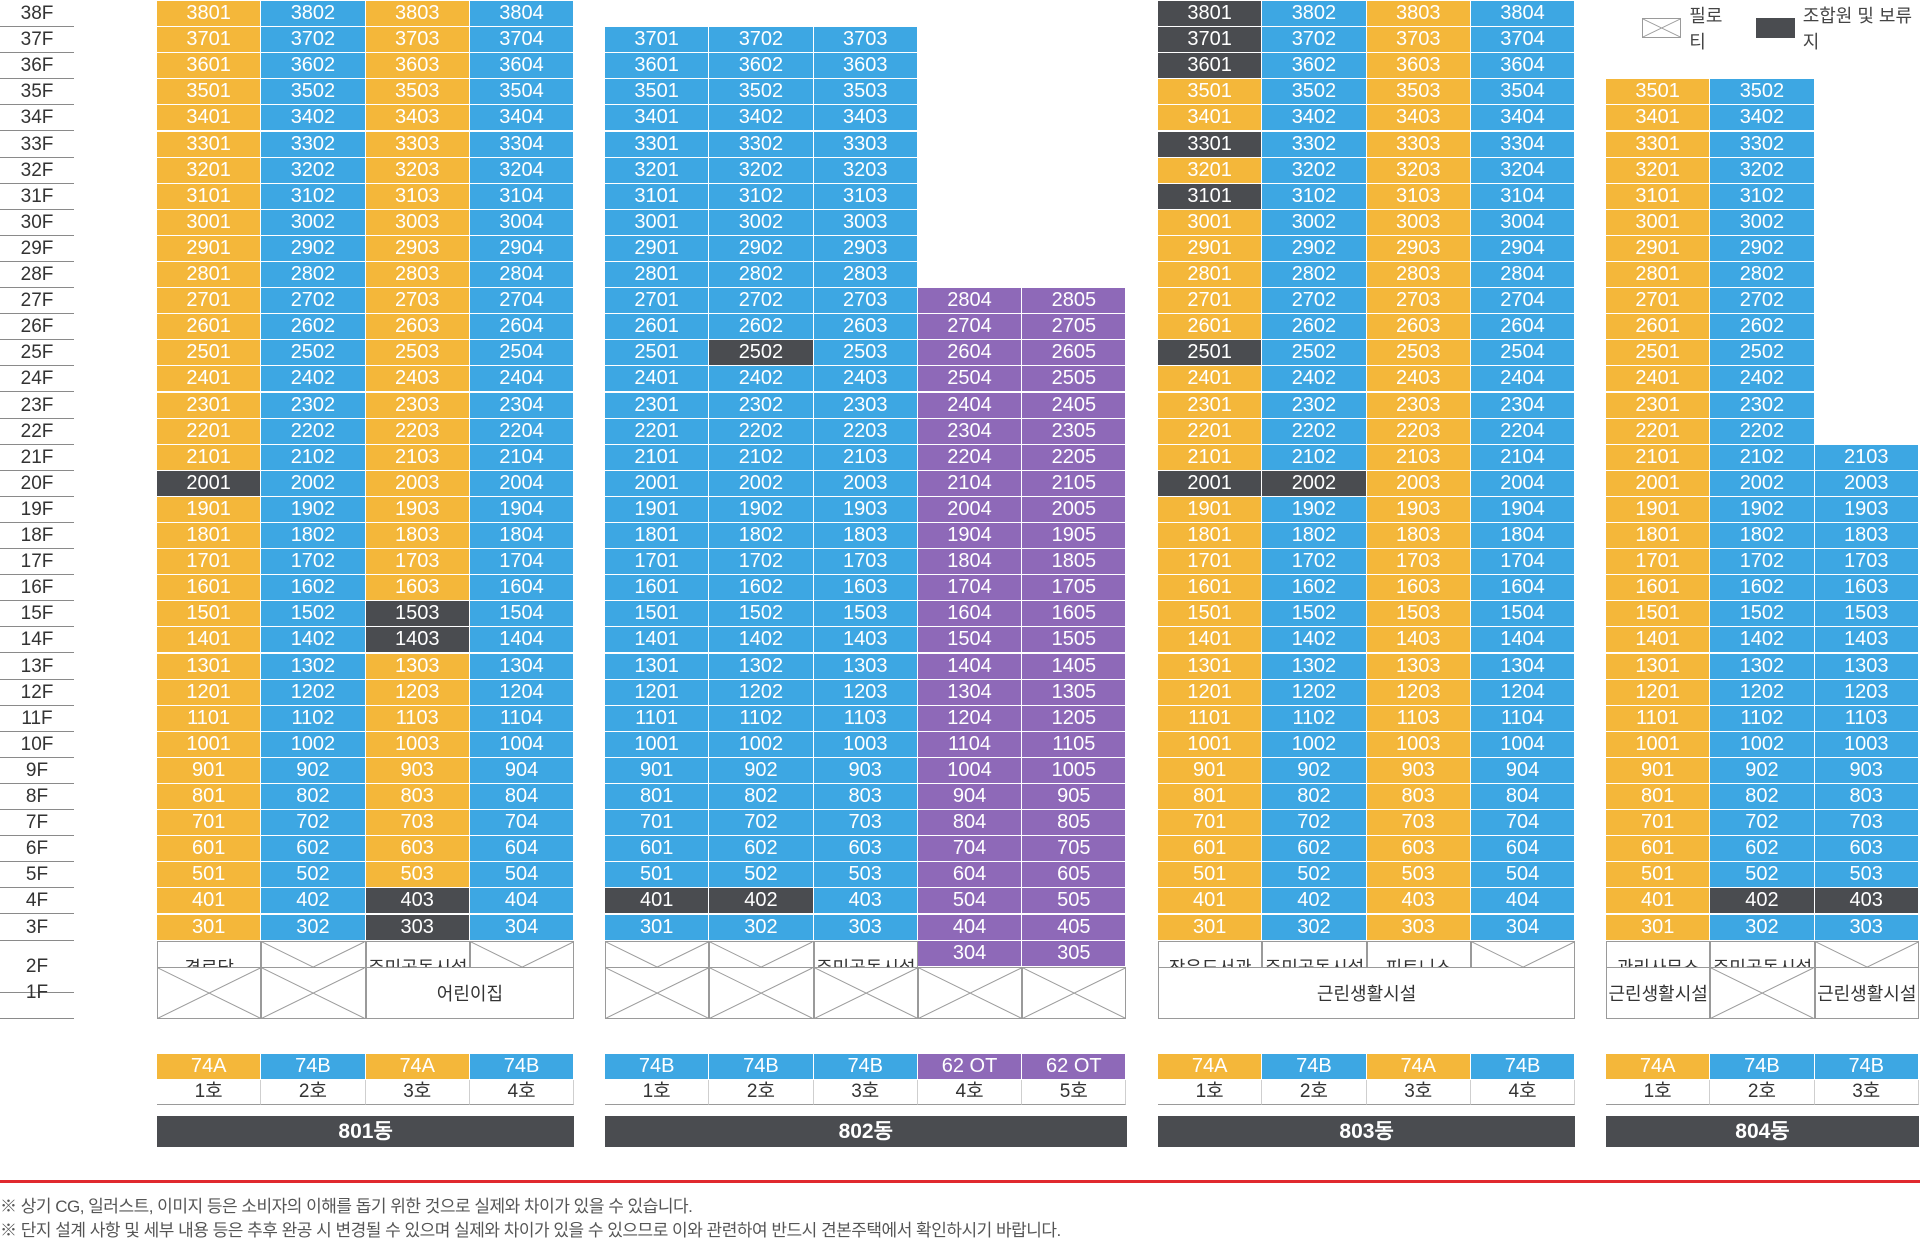 This screenshot has width=1920, height=1259. What do you see at coordinates (209, 14) in the screenshot?
I see `unit-cell: 3801` at bounding box center [209, 14].